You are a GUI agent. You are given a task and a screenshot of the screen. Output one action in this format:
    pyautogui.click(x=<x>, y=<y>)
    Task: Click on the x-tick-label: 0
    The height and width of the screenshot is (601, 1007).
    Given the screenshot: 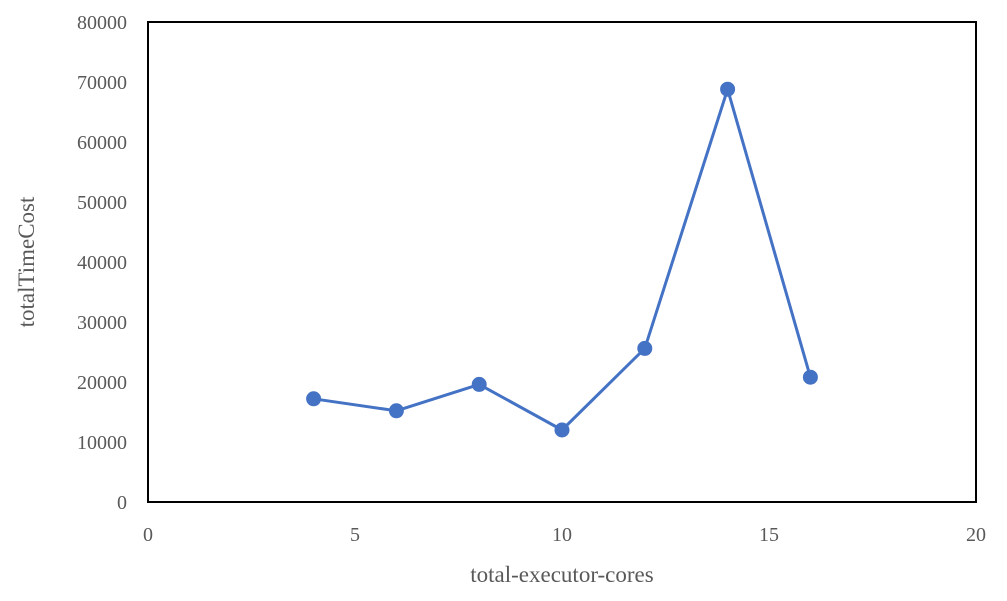 What is the action you would take?
    pyautogui.click(x=148, y=535)
    